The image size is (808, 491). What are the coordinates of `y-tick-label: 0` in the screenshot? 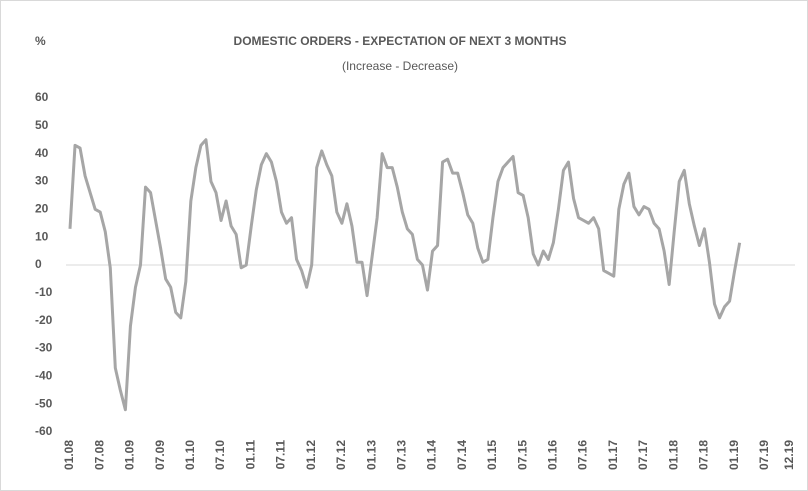 It's located at (38, 264).